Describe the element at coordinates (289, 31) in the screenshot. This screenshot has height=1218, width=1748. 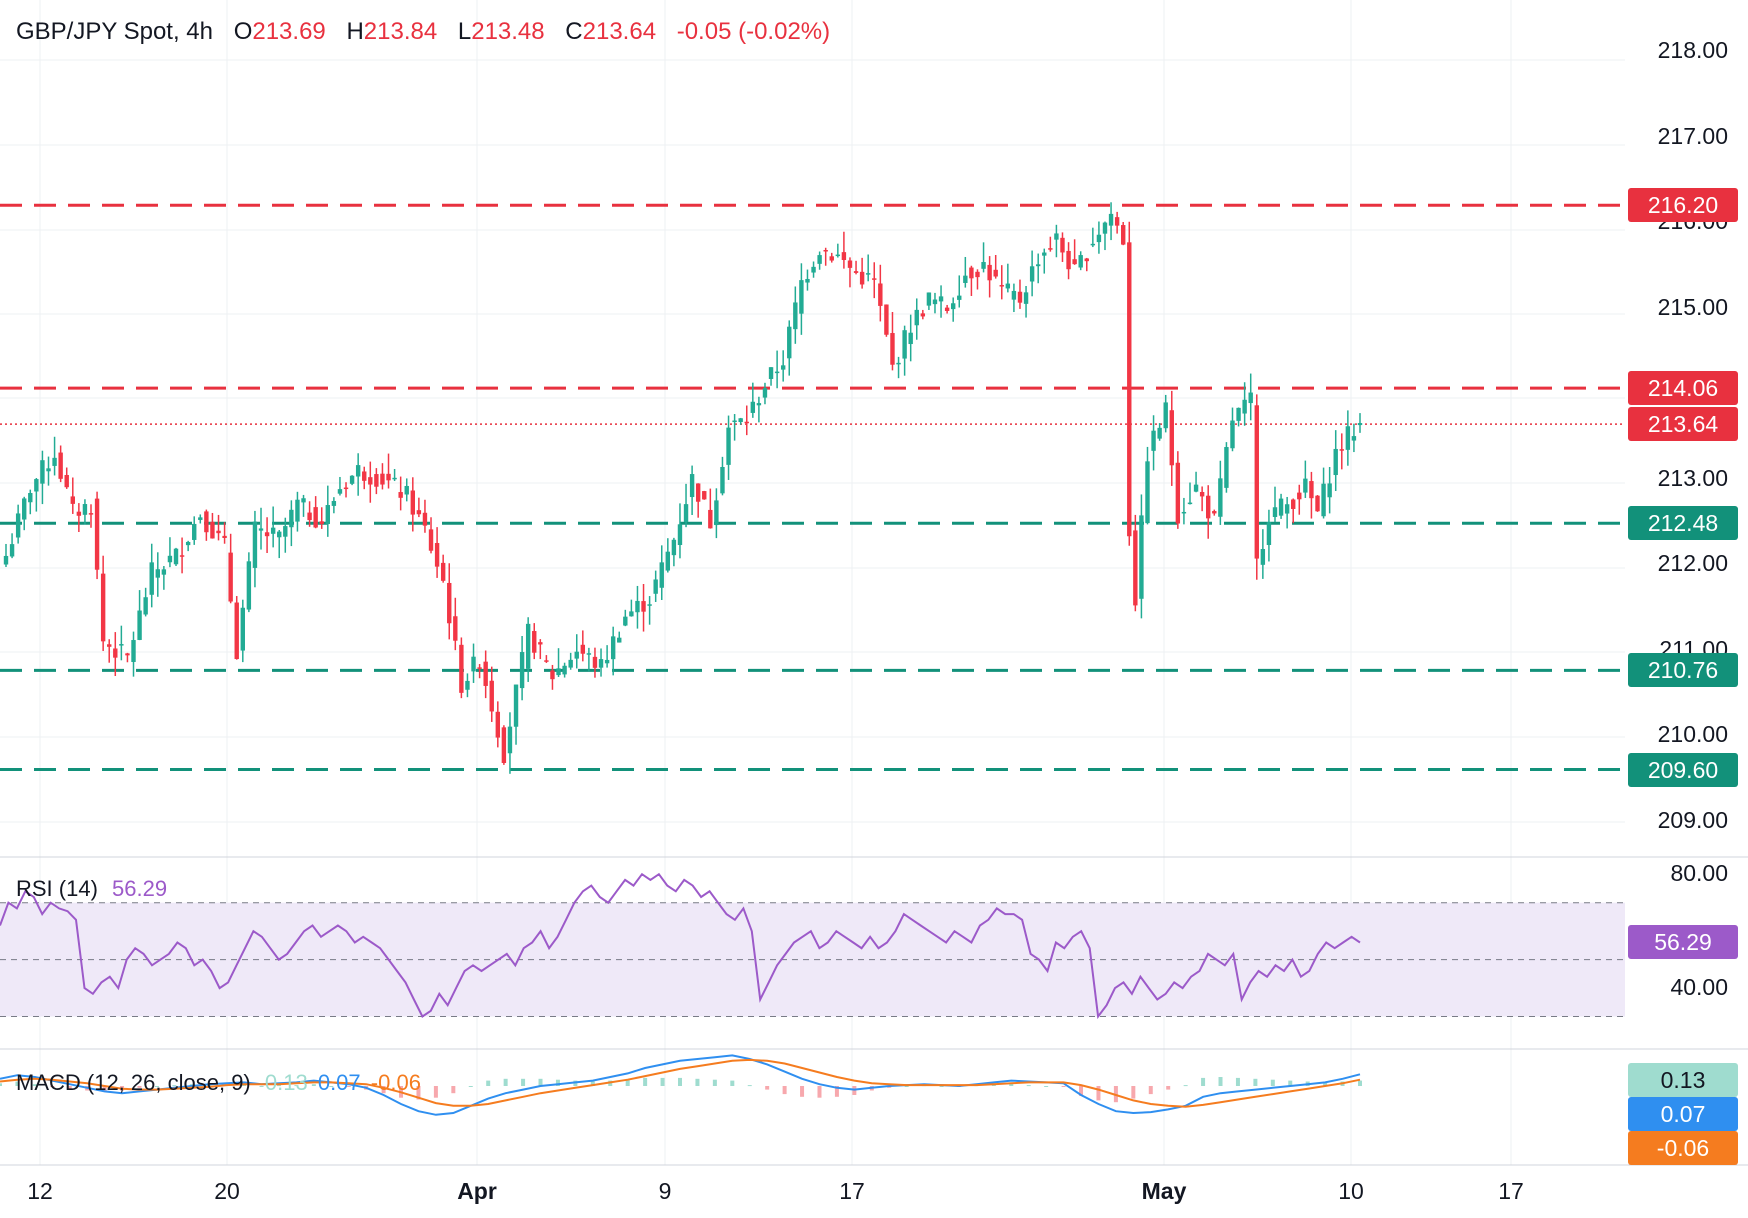
I see `open-value: 213.69` at that location.